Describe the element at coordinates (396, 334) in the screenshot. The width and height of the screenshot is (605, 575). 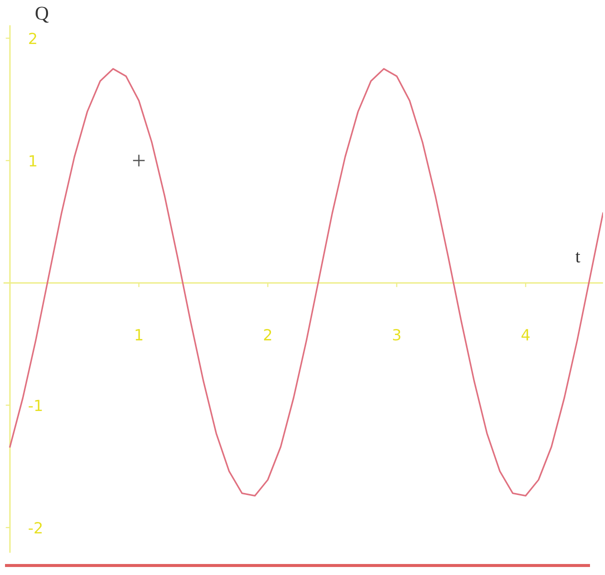
I see `x-tick-label: 3` at that location.